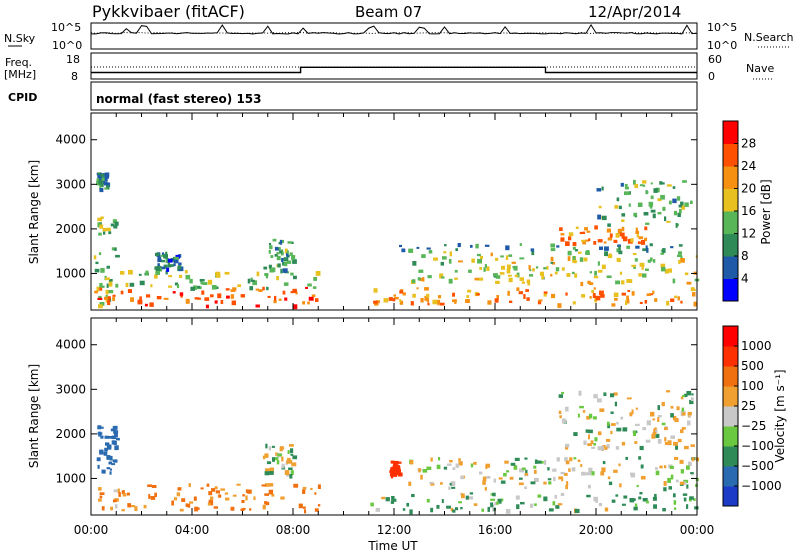 This screenshot has height=554, width=800. What do you see at coordinates (748, 144) in the screenshot?
I see `colorbar-tick-label: 28` at bounding box center [748, 144].